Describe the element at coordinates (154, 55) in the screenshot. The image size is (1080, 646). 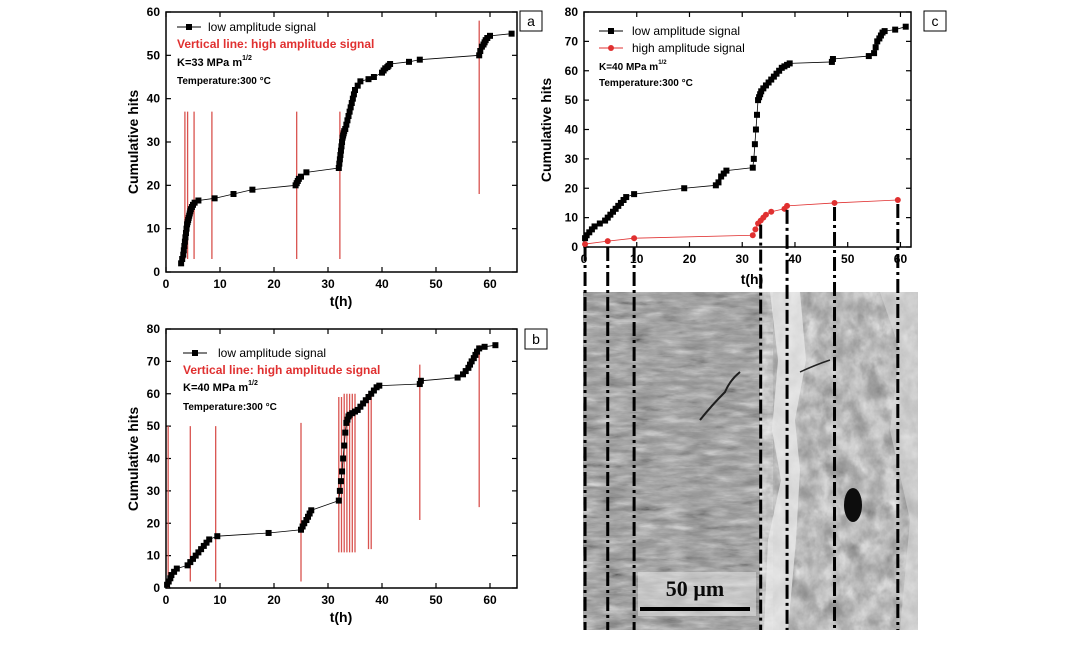
I see `y-tick-label: 50` at that location.